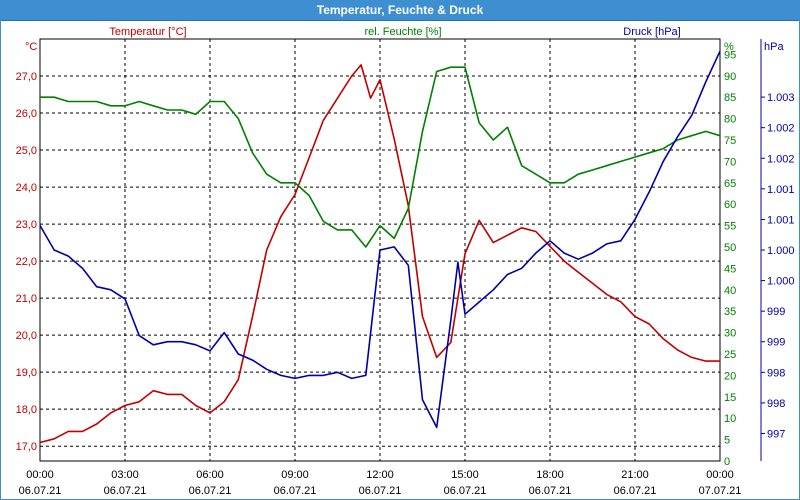 The image size is (800, 500). I want to click on humidity-tick-label: 15, so click(730, 398).